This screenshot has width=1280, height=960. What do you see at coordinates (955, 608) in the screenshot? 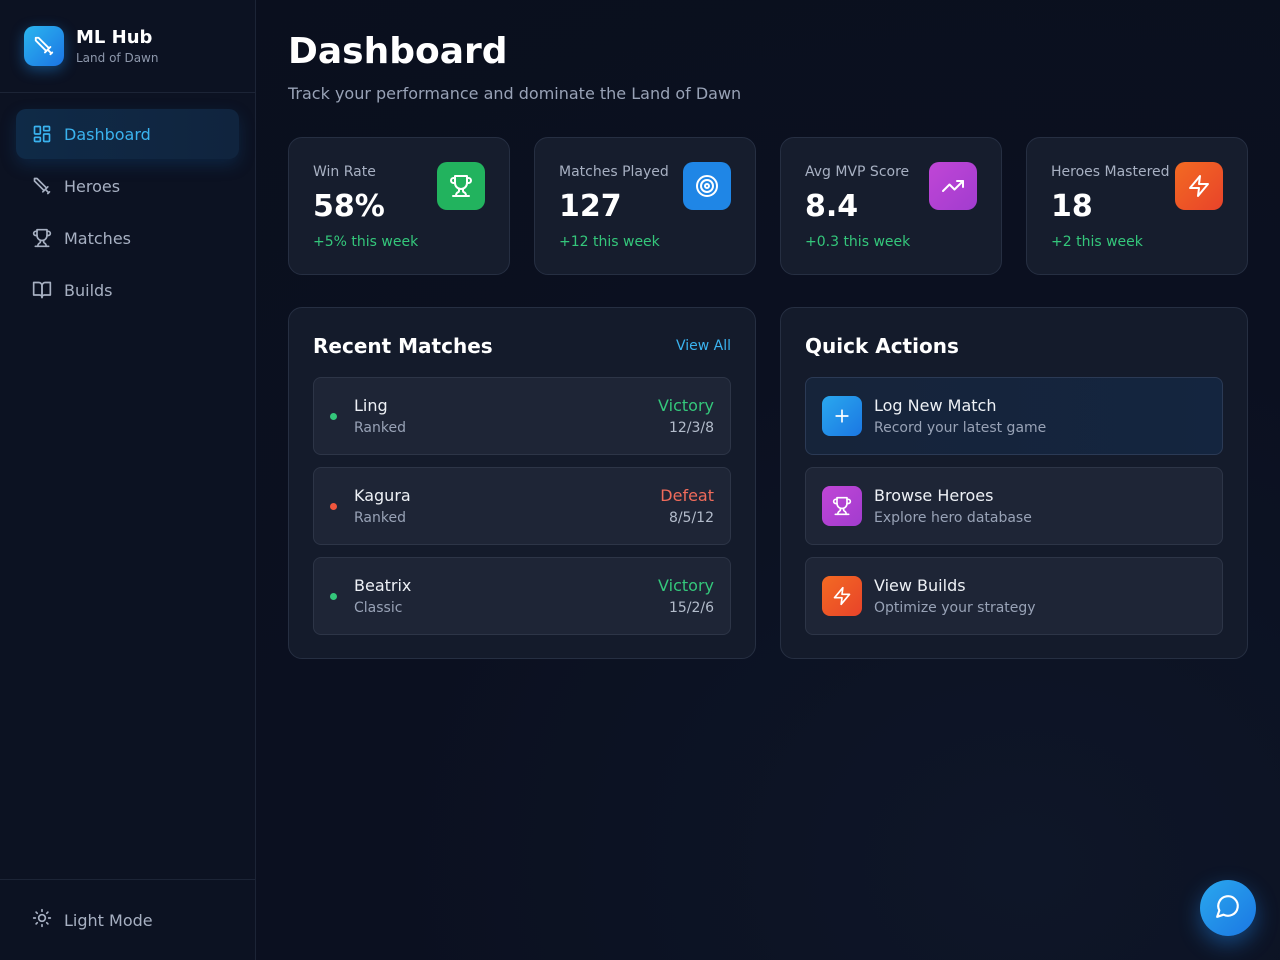
I see `action-subtitle: Optimize your strategy` at bounding box center [955, 608].